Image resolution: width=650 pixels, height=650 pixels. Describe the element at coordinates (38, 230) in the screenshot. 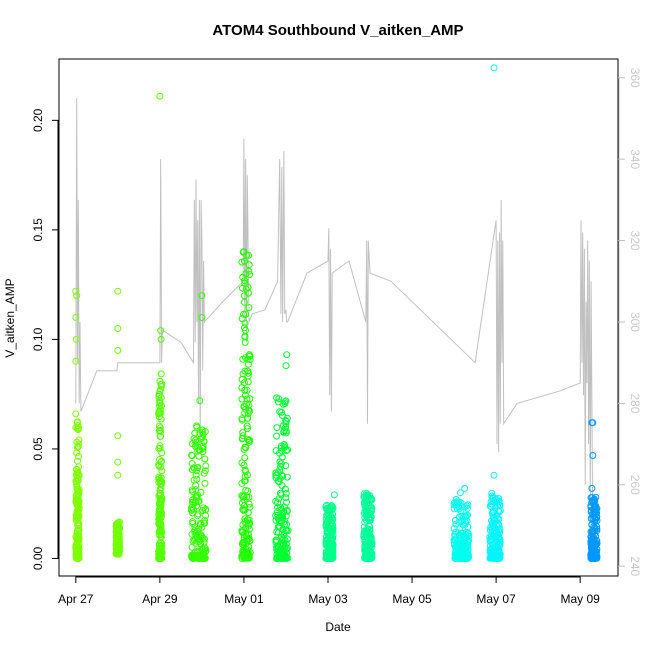

I see `y-tick-label: 0.15` at that location.